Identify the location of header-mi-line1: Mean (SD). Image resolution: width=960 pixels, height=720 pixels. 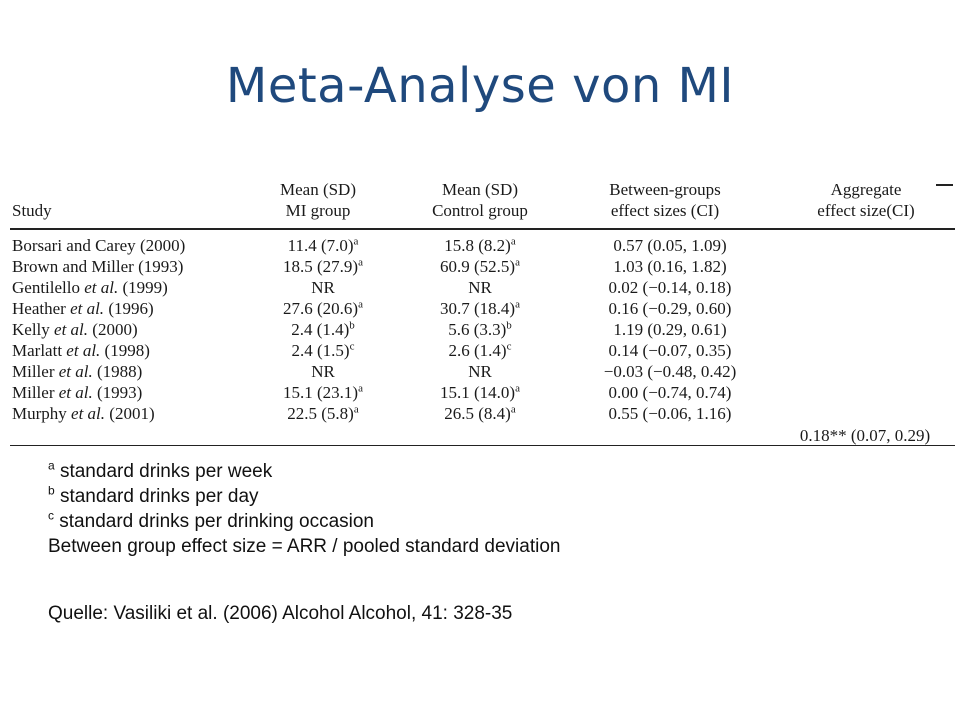
(317, 189).